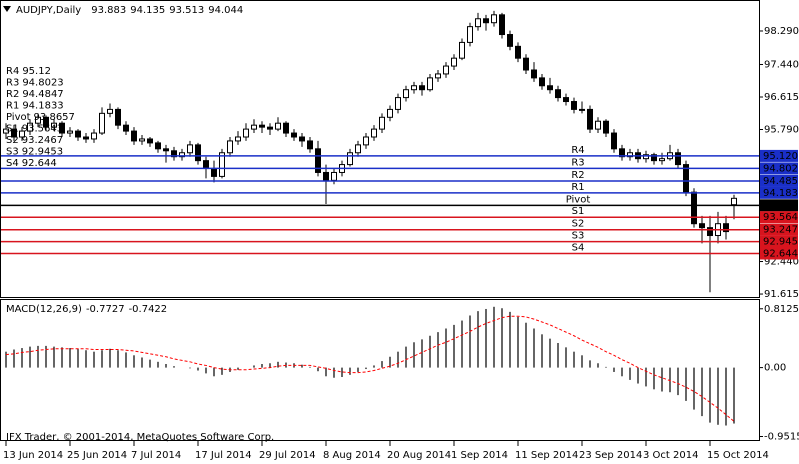  I want to click on chart-title: AUDJPY,Daily 93.883 94.135 93.513 94.044, so click(129, 10).